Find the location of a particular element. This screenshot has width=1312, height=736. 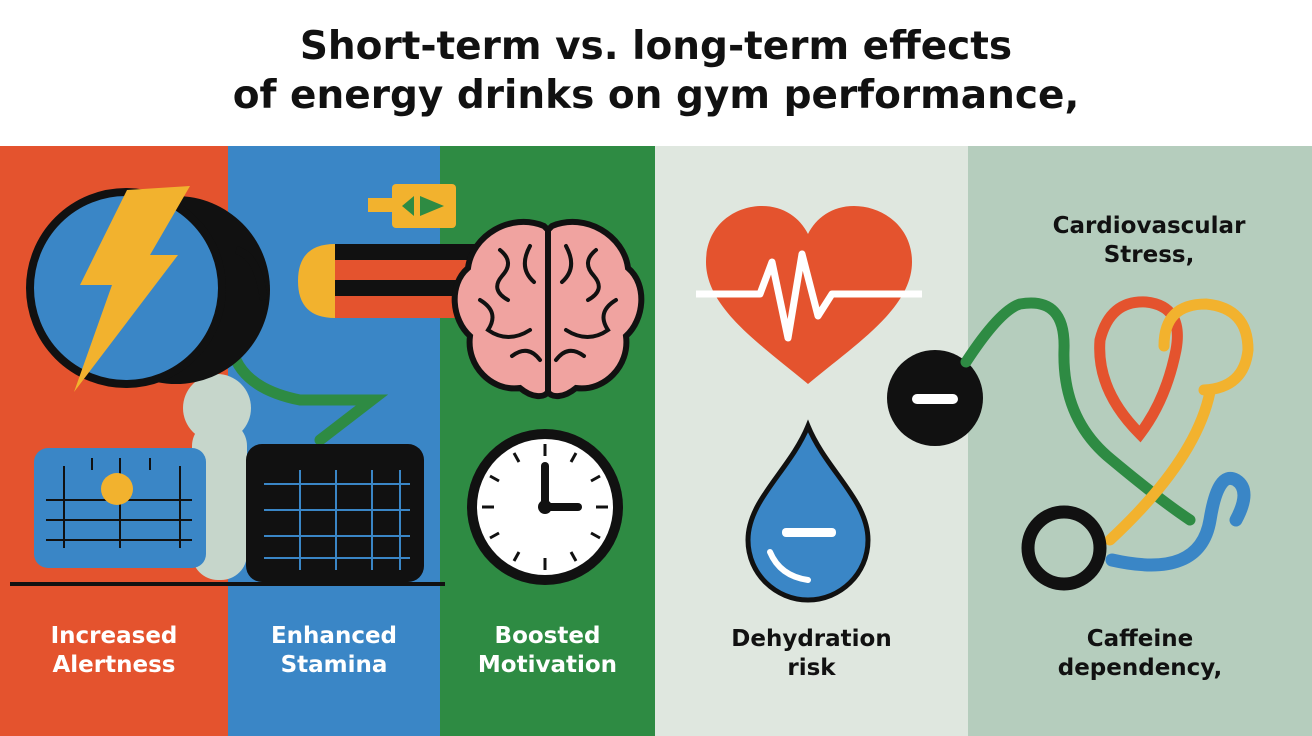

label-stamina-line1: Enhanced is located at coordinates (334, 636).